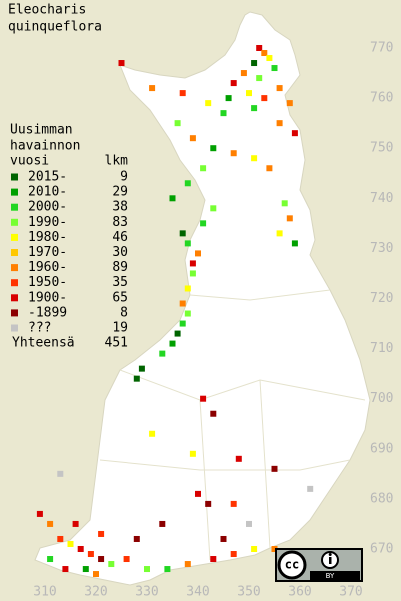 The height and width of the screenshot is (601, 401). I want to click on x-tick-label: 320, so click(95, 592).